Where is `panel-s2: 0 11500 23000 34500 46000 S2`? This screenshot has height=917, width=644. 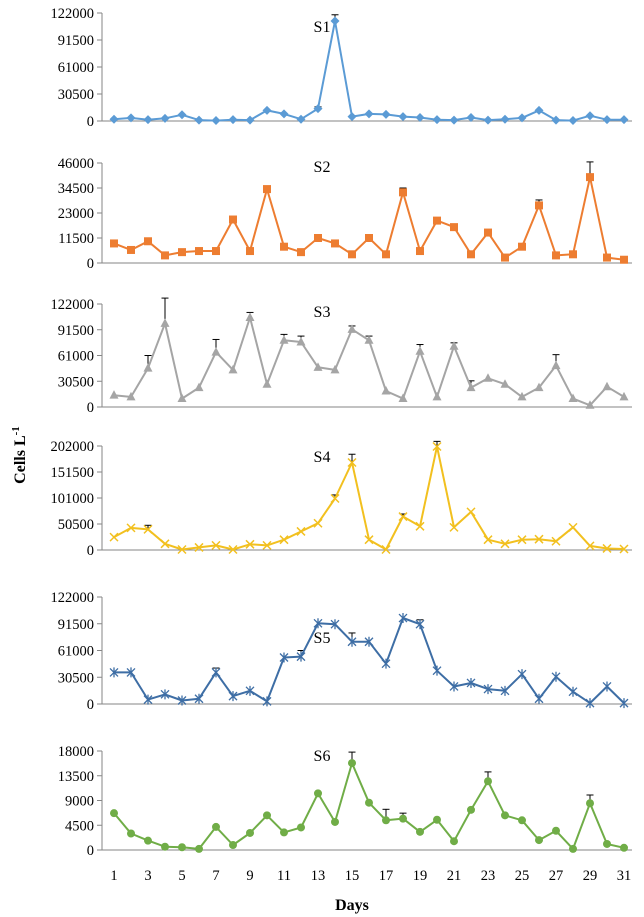 panel-s2: 0 11500 23000 34500 46000 S2 is located at coordinates (345, 214).